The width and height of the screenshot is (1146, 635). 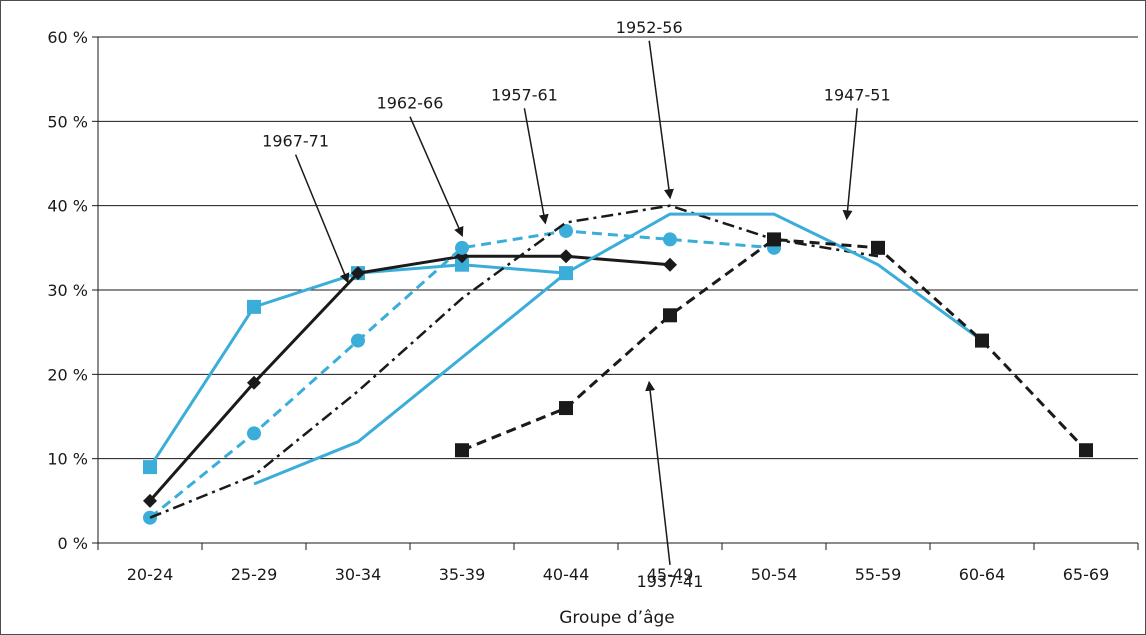 What do you see at coordinates (982, 574) in the screenshot?
I see `x-tick-label: 60-64` at bounding box center [982, 574].